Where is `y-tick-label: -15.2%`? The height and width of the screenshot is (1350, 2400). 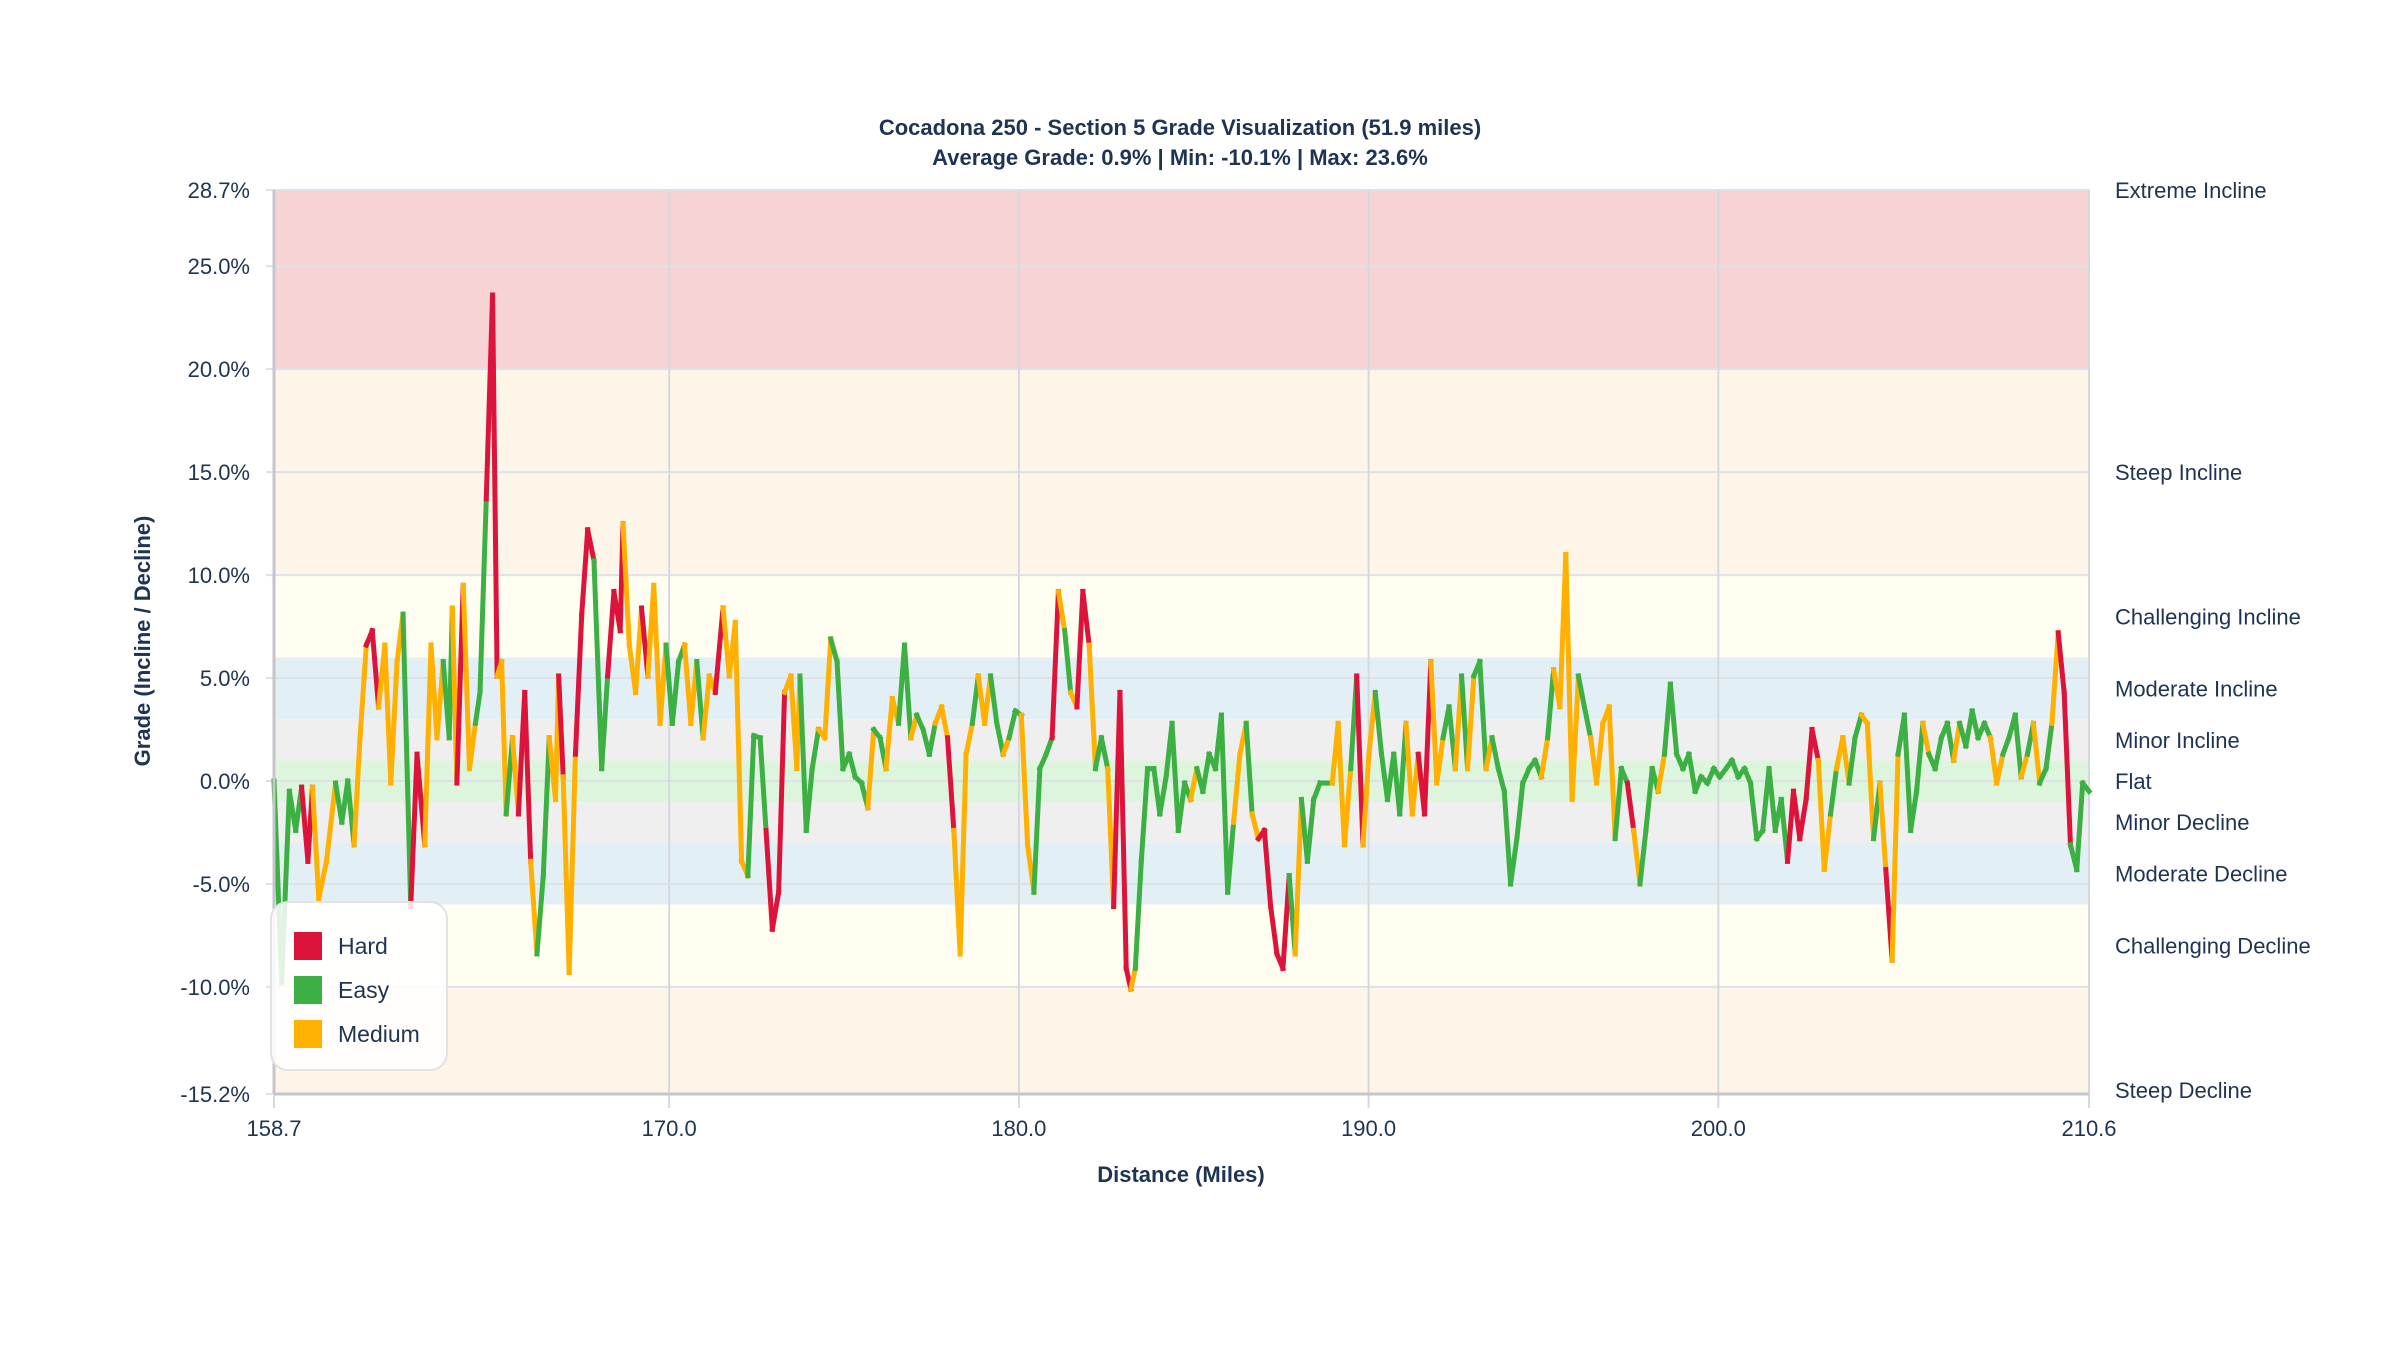 y-tick-label: -15.2% is located at coordinates (215, 1094).